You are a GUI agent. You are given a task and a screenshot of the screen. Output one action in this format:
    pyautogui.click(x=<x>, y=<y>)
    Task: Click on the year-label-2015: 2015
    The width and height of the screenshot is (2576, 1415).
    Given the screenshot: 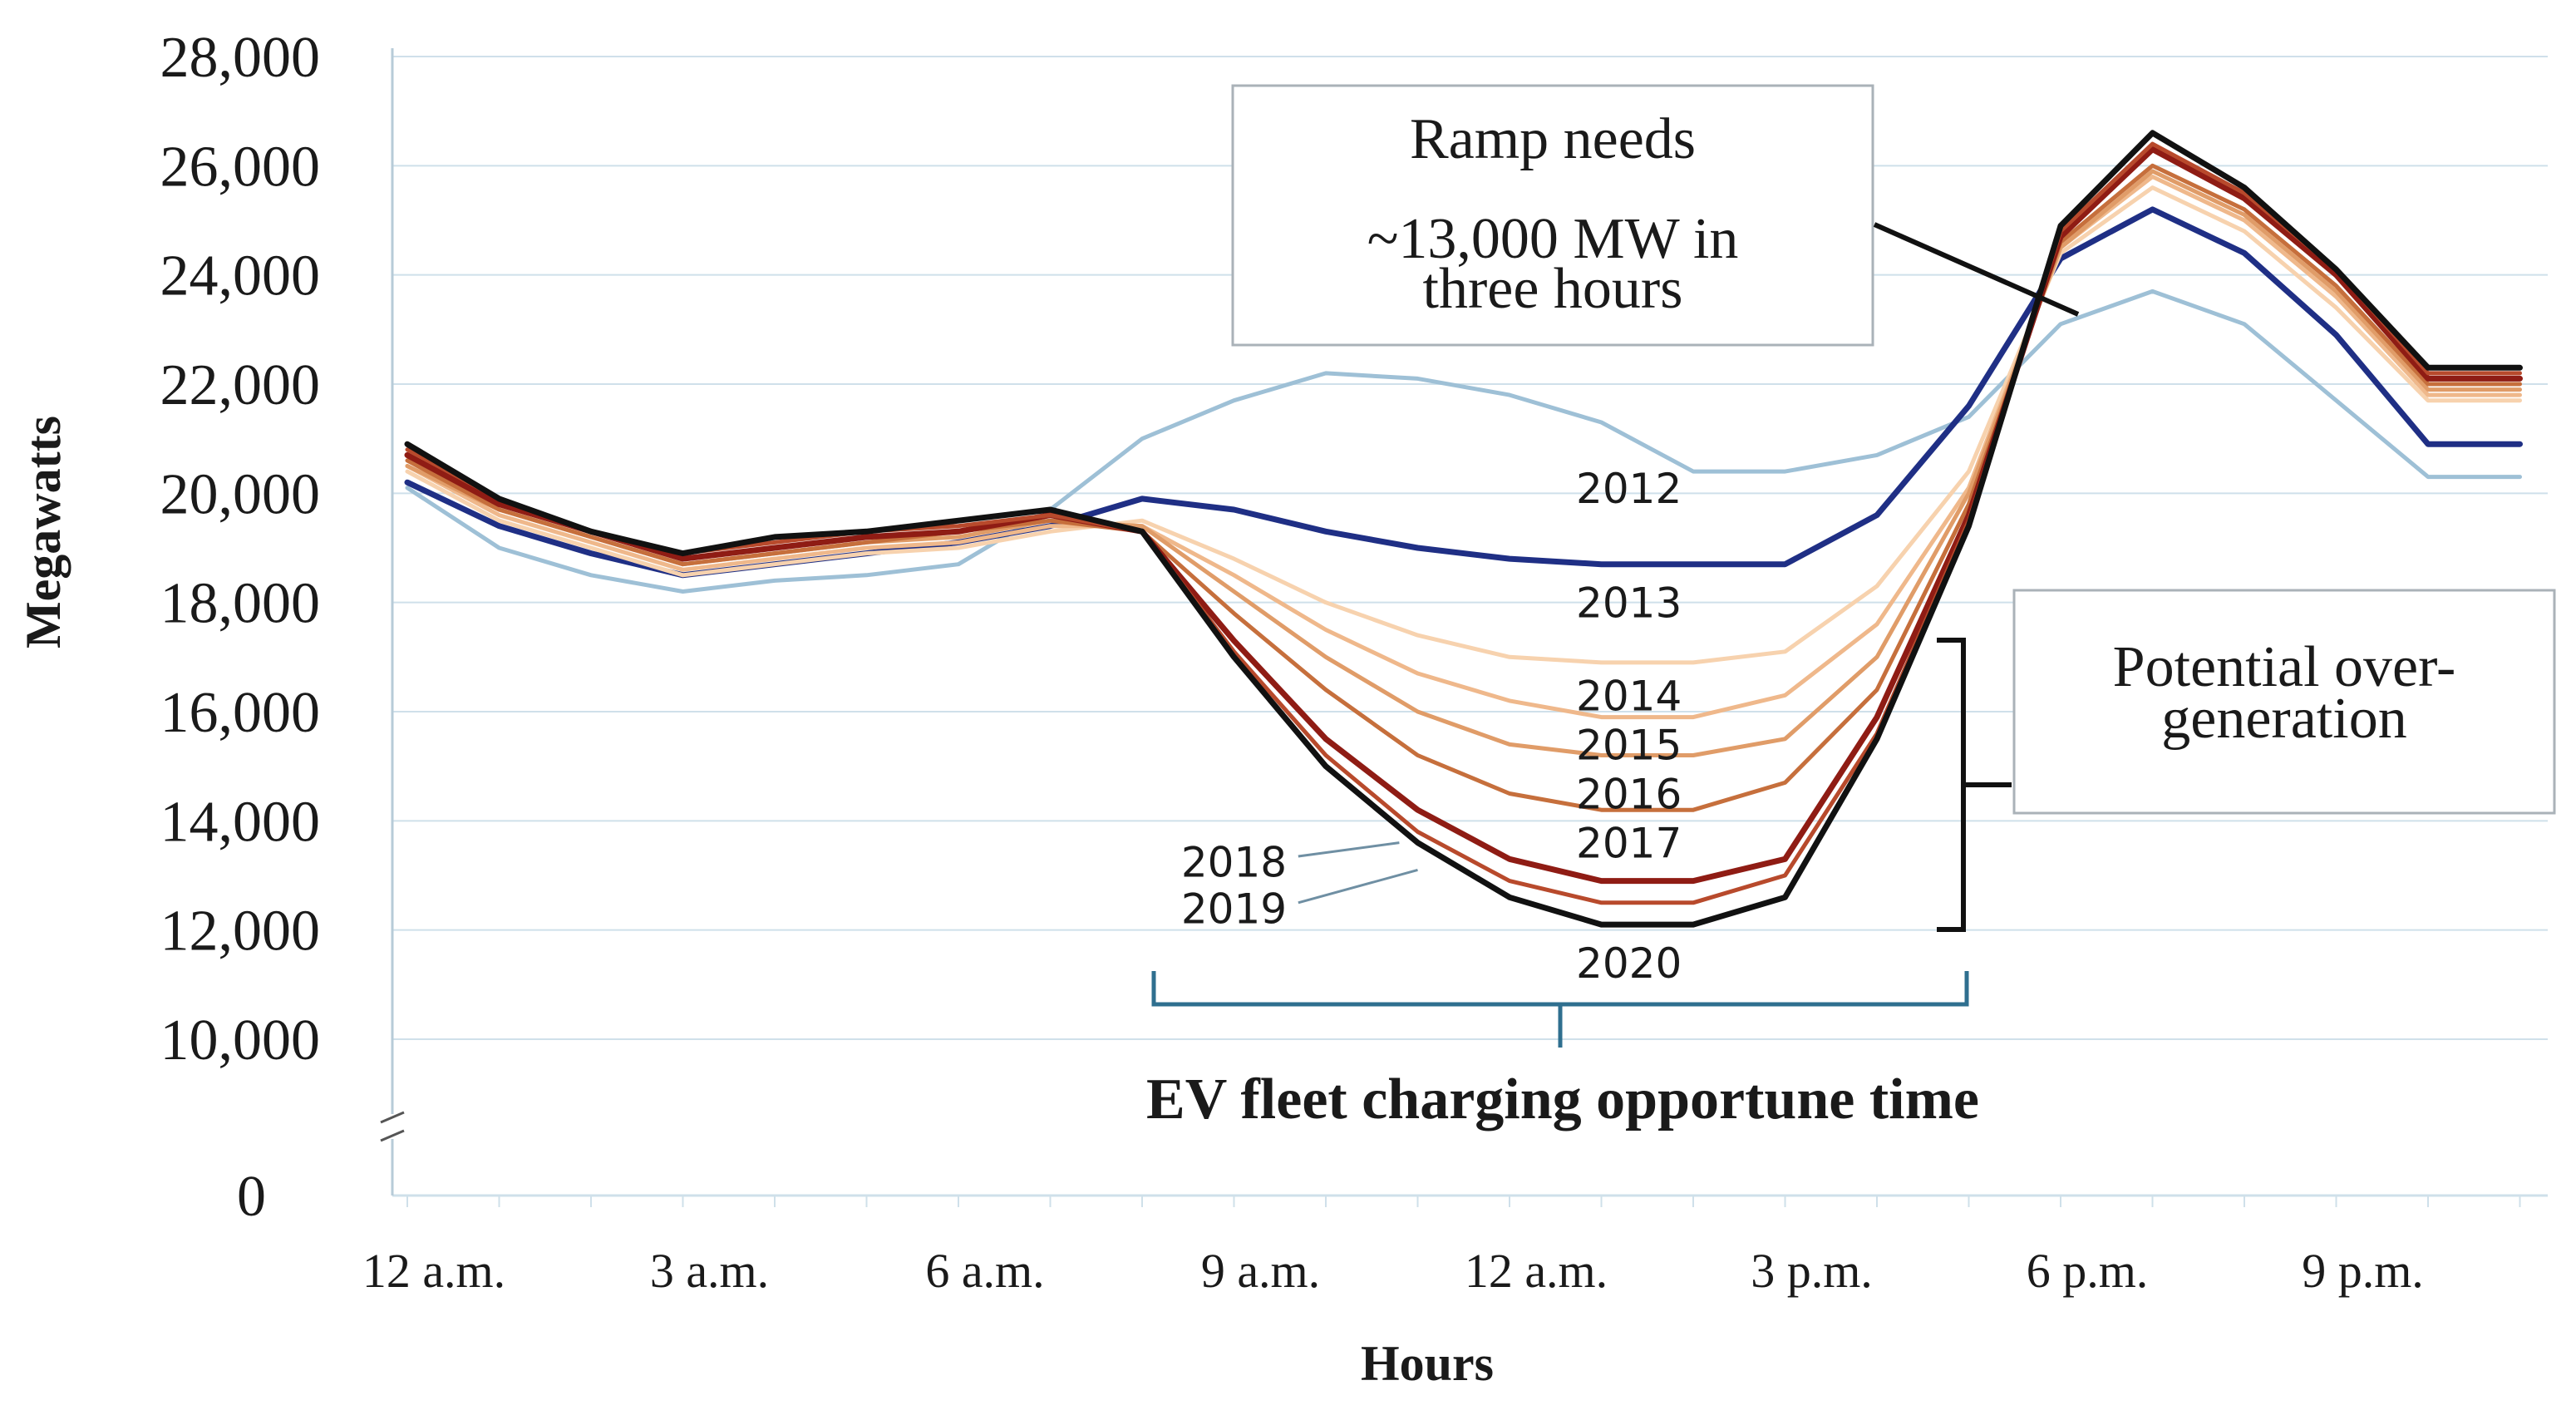 What is the action you would take?
    pyautogui.click(x=1629, y=745)
    